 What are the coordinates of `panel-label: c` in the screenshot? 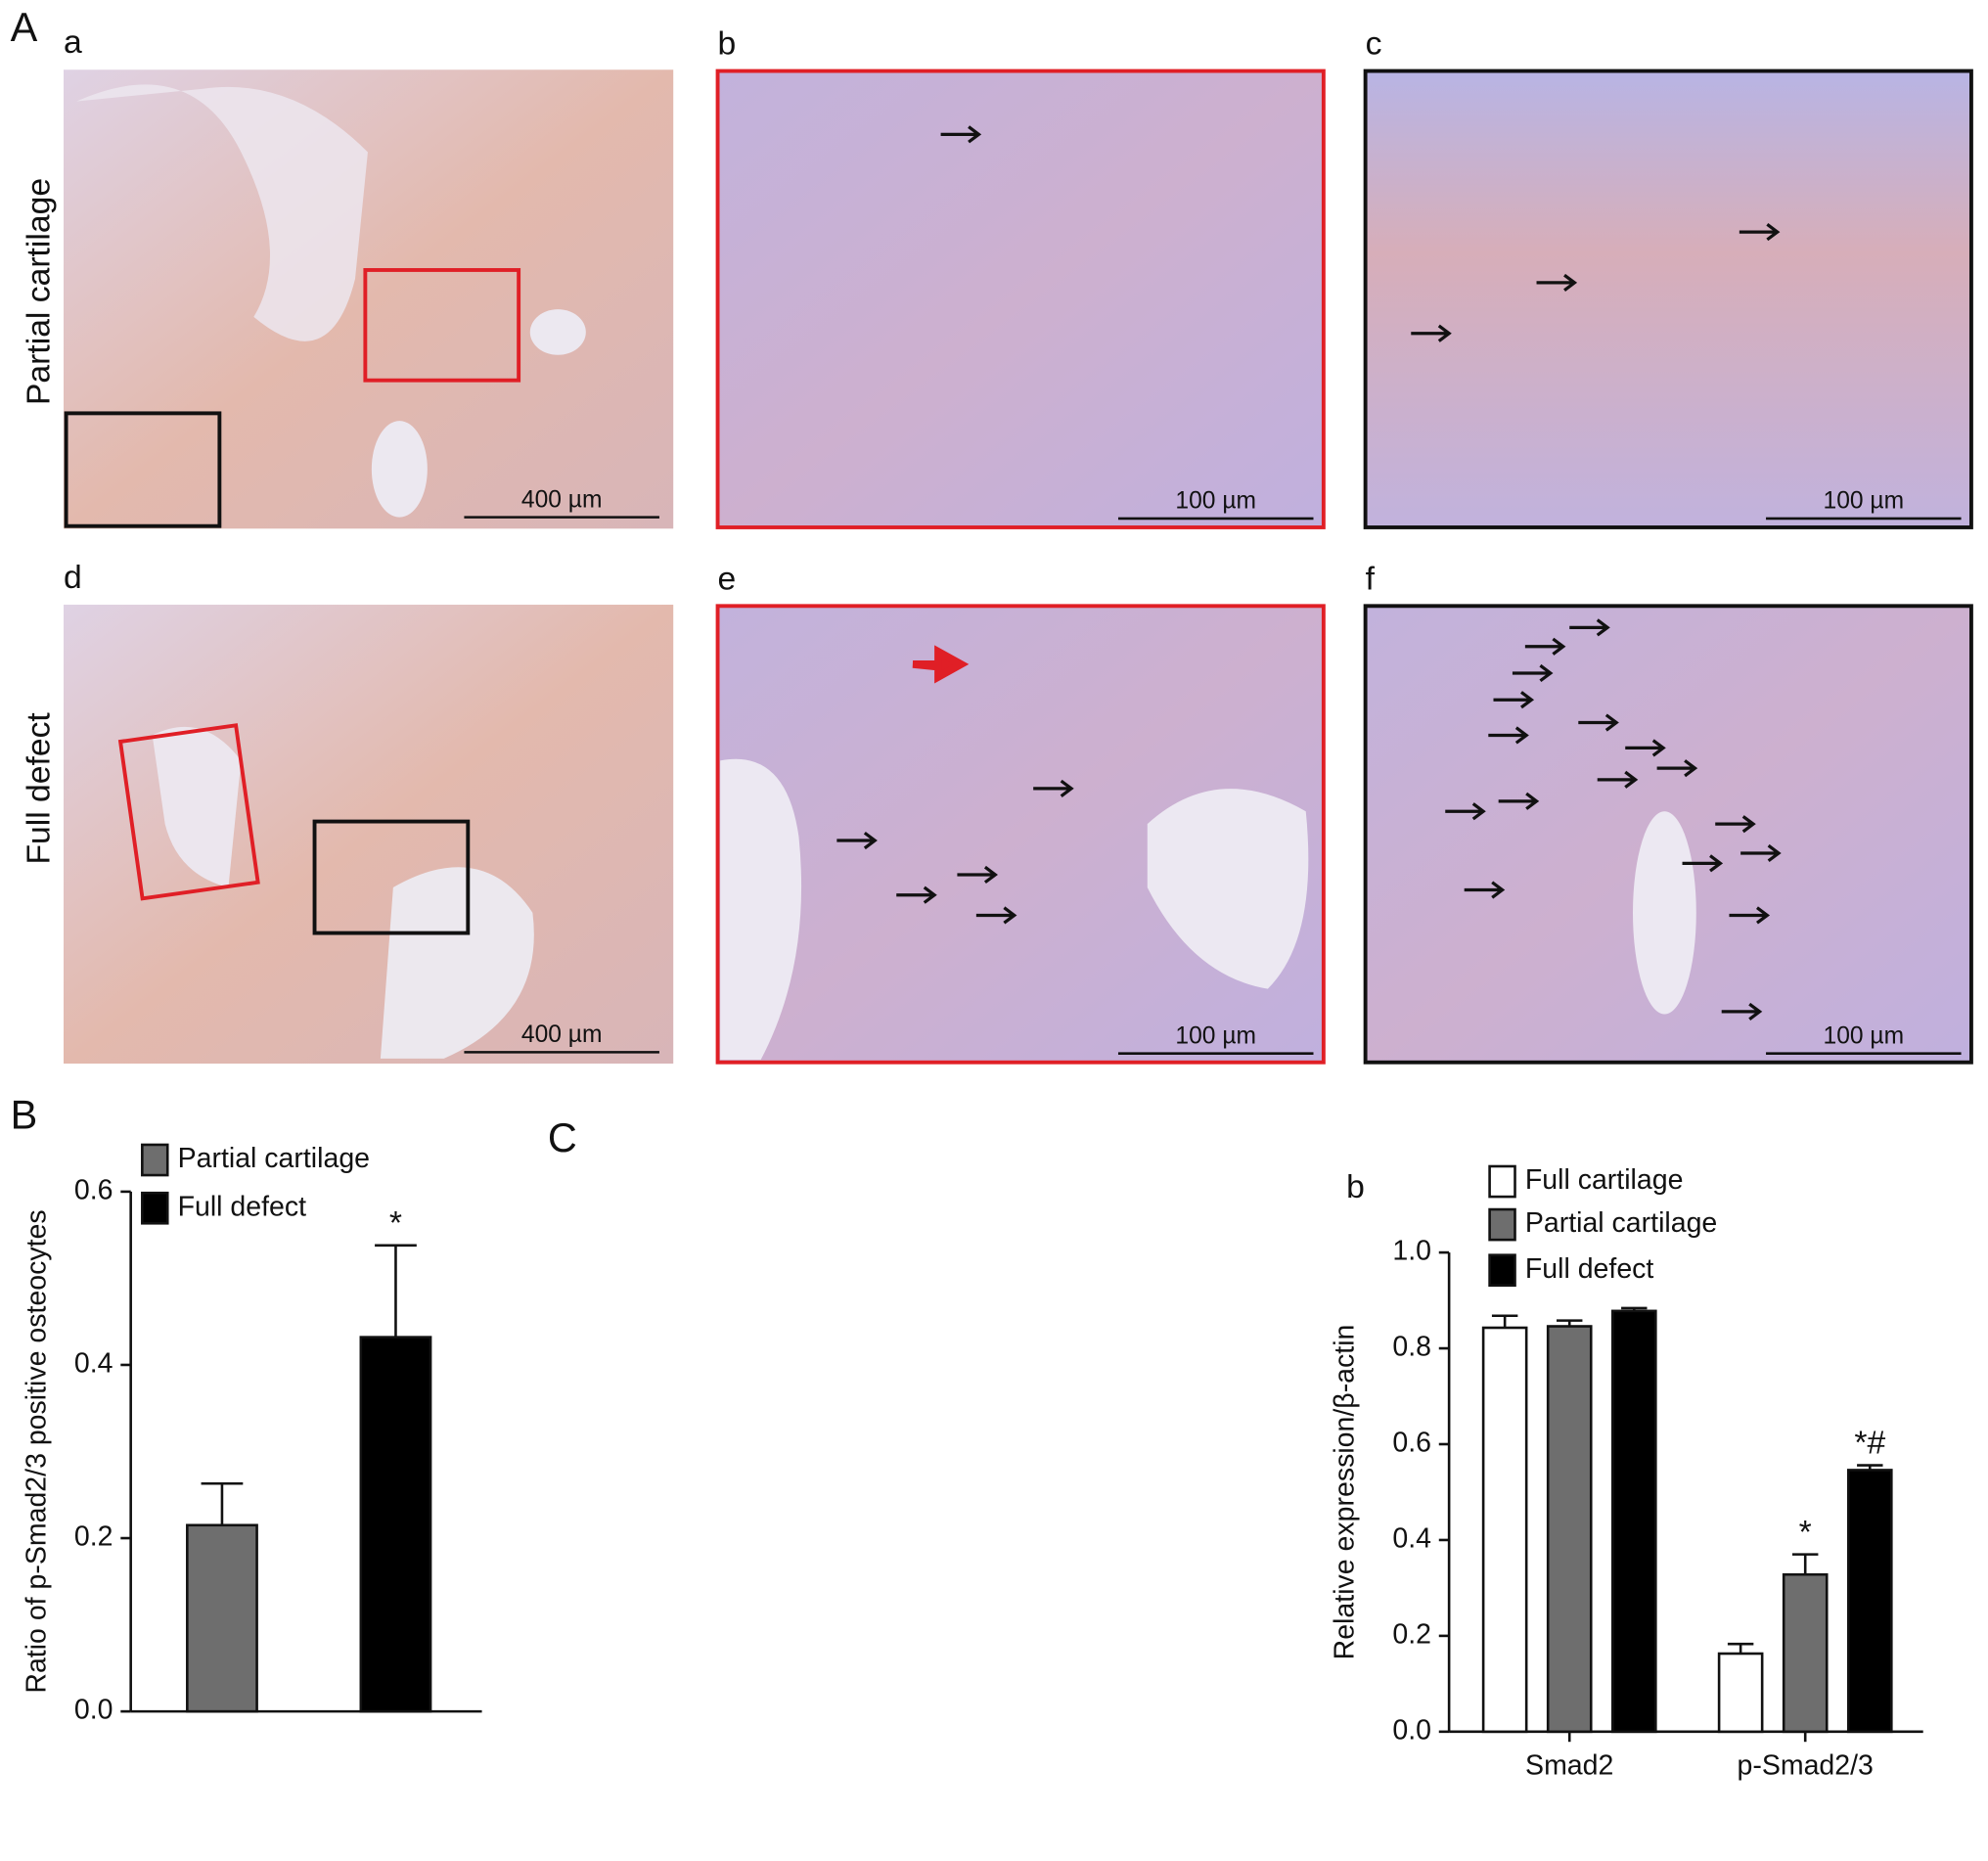 It's located at (1374, 44).